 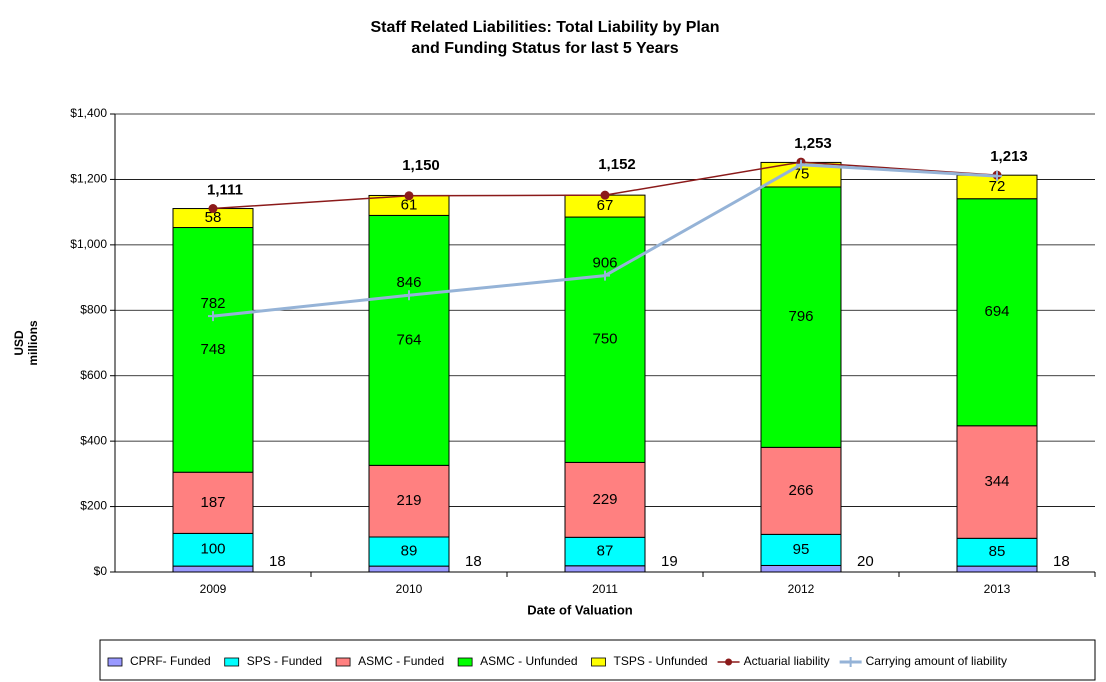 I want to click on data-label: 1,150, so click(x=421, y=165).